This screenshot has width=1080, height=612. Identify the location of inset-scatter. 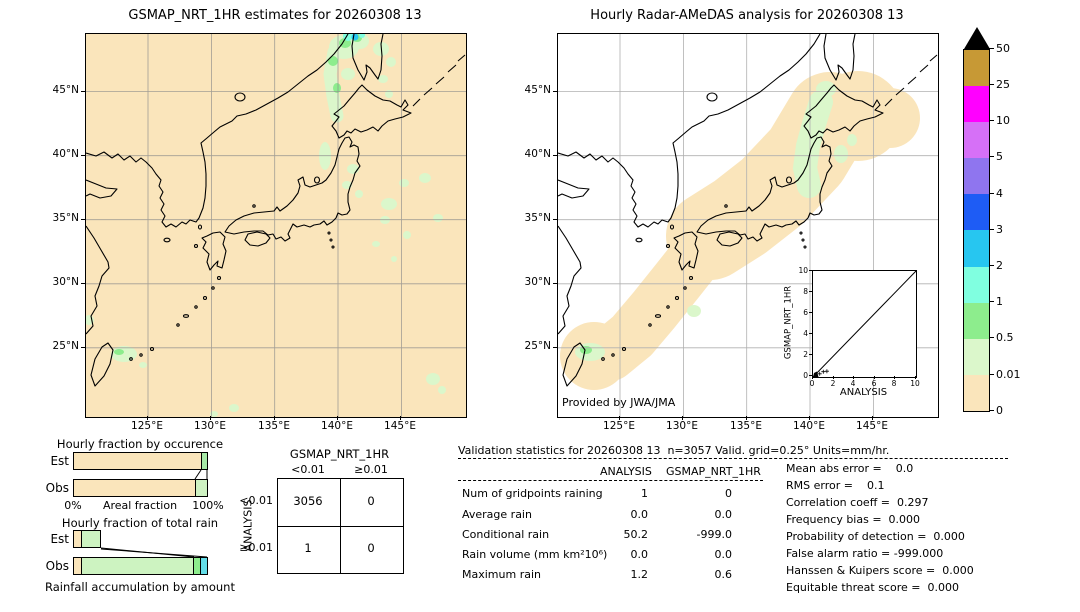
(864, 324).